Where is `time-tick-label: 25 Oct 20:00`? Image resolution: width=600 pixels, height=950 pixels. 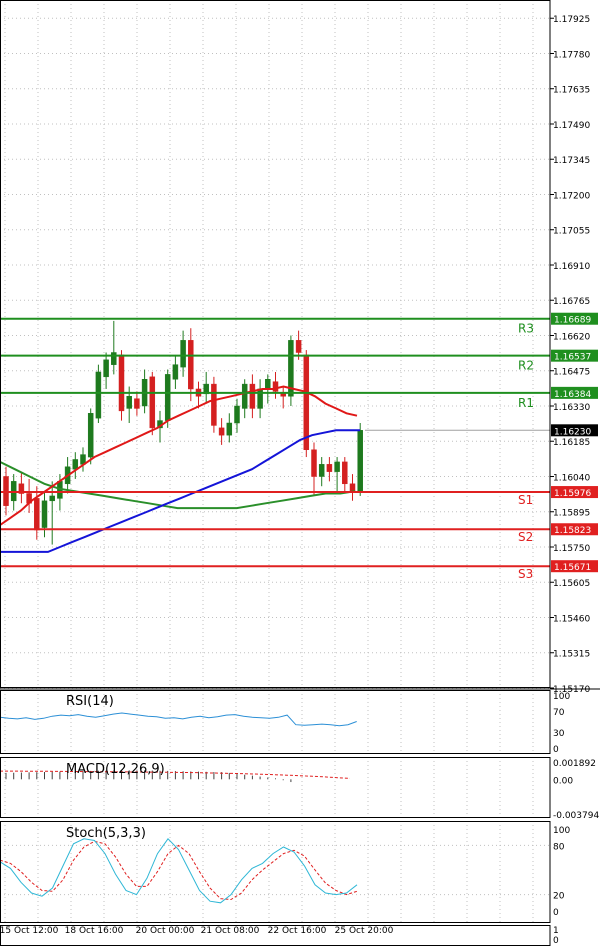 time-tick-label: 25 Oct 20:00 is located at coordinates (364, 931).